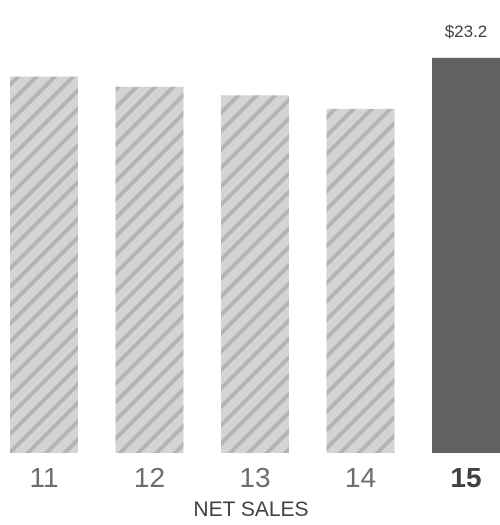 This screenshot has width=500, height=525. I want to click on category-label-11: 11, so click(43, 477).